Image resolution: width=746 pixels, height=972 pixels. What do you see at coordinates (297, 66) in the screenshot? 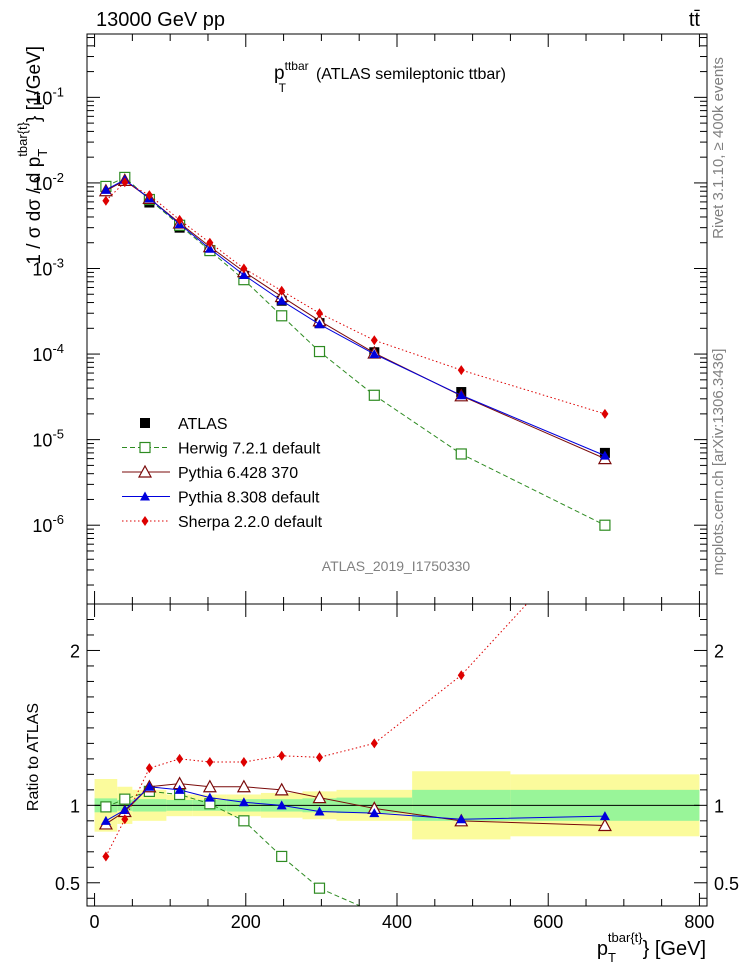
I see `title-sup: ttbar` at bounding box center [297, 66].